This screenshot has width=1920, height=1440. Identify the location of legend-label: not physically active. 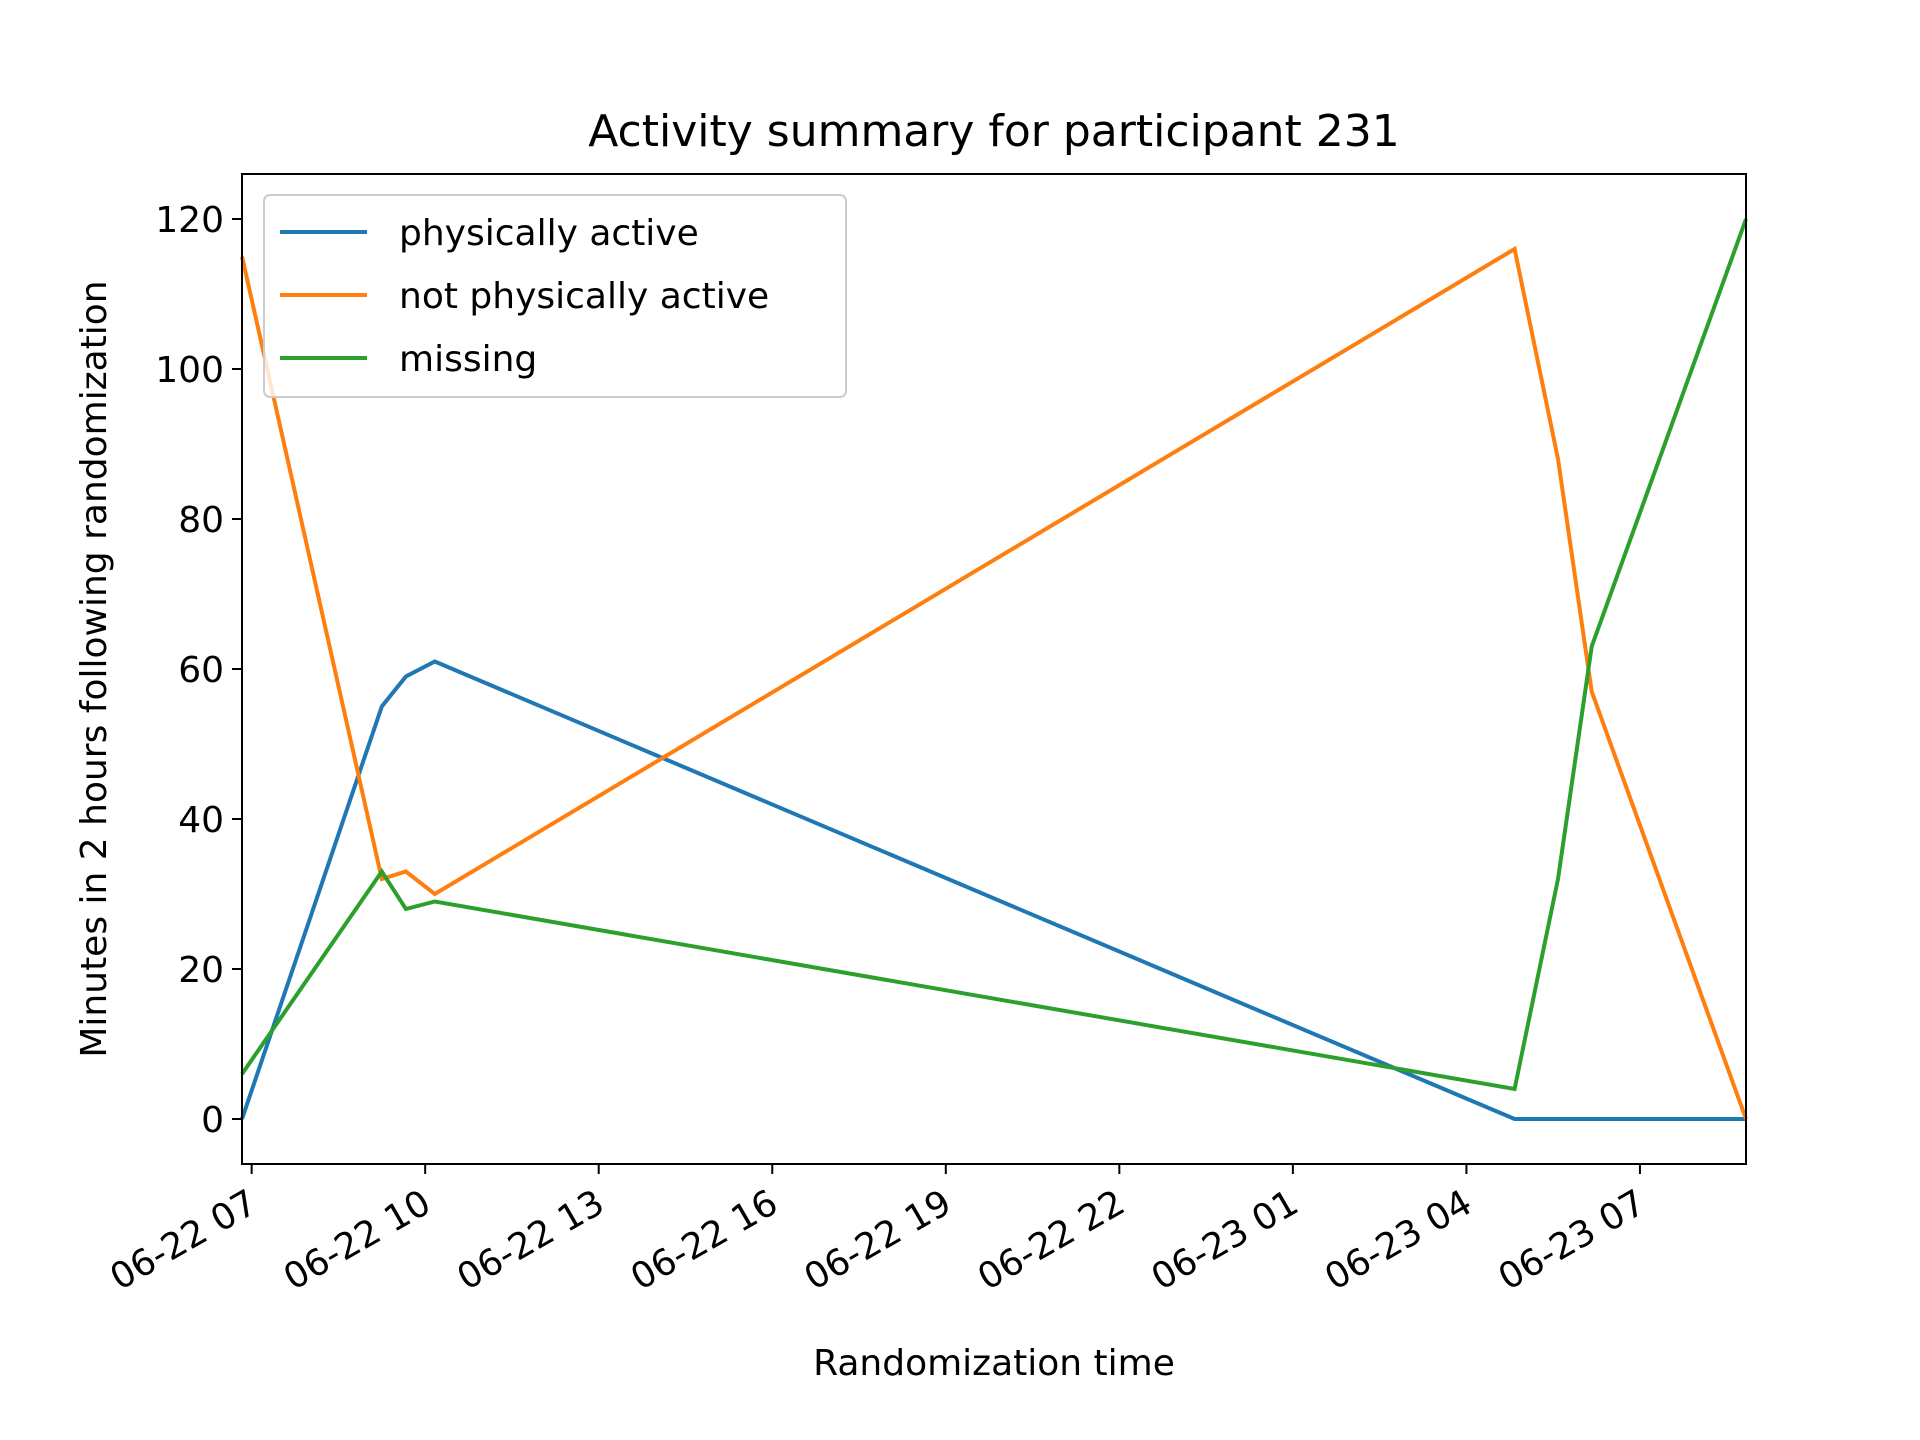
(584, 296).